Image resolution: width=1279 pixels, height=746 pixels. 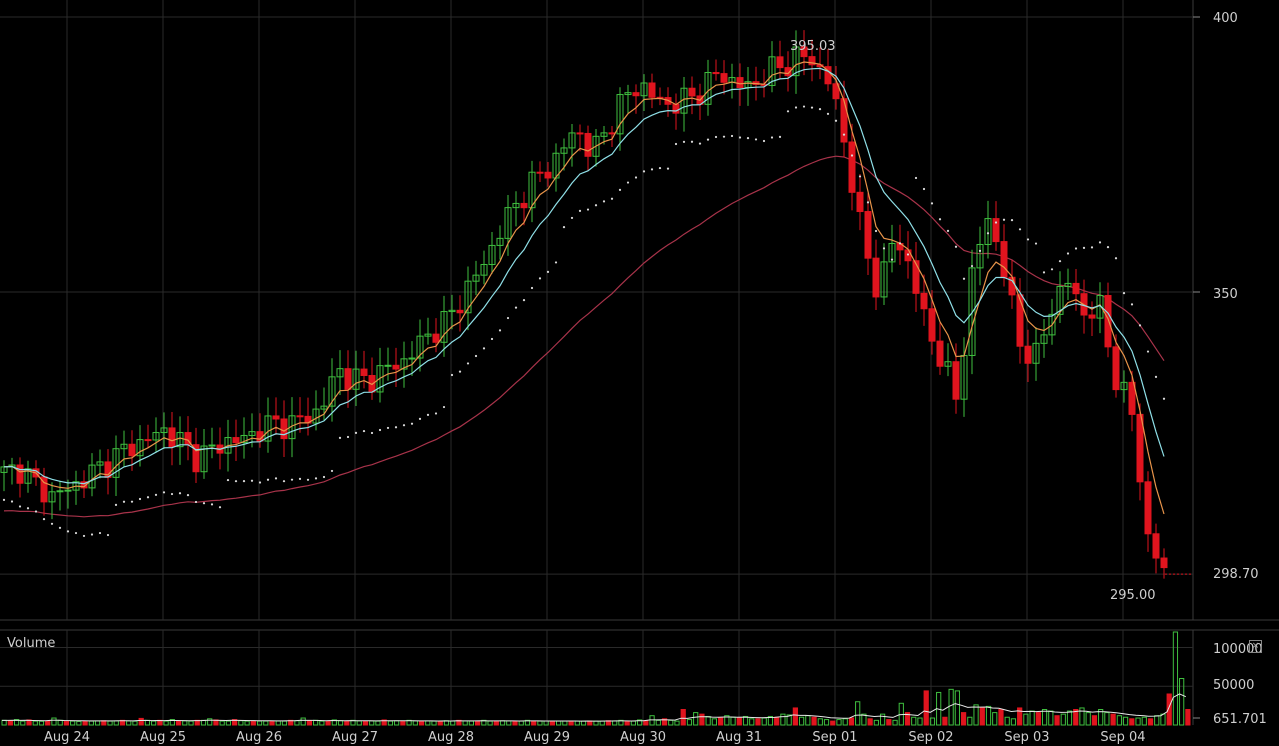 What do you see at coordinates (1133, 595) in the screenshot?
I see `low-annotation: 295.00` at bounding box center [1133, 595].